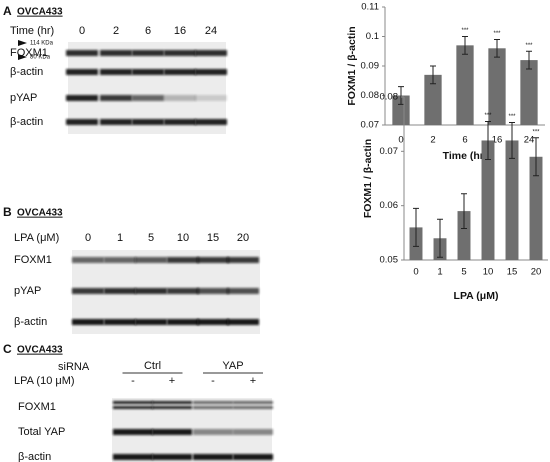  What do you see at coordinates (529, 140) in the screenshot?
I see `x-tick-label: 24` at bounding box center [529, 140].